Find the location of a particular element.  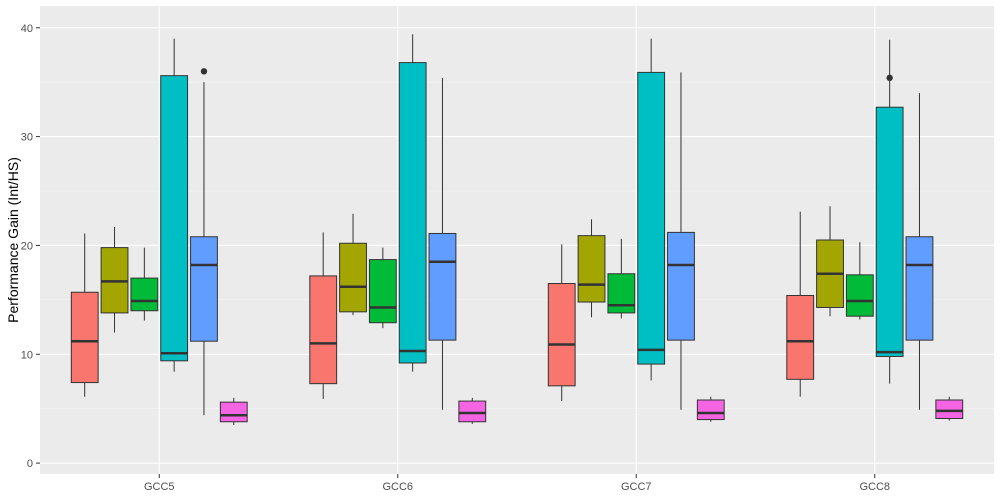

box-series-6-GCC8 is located at coordinates (949, 408).